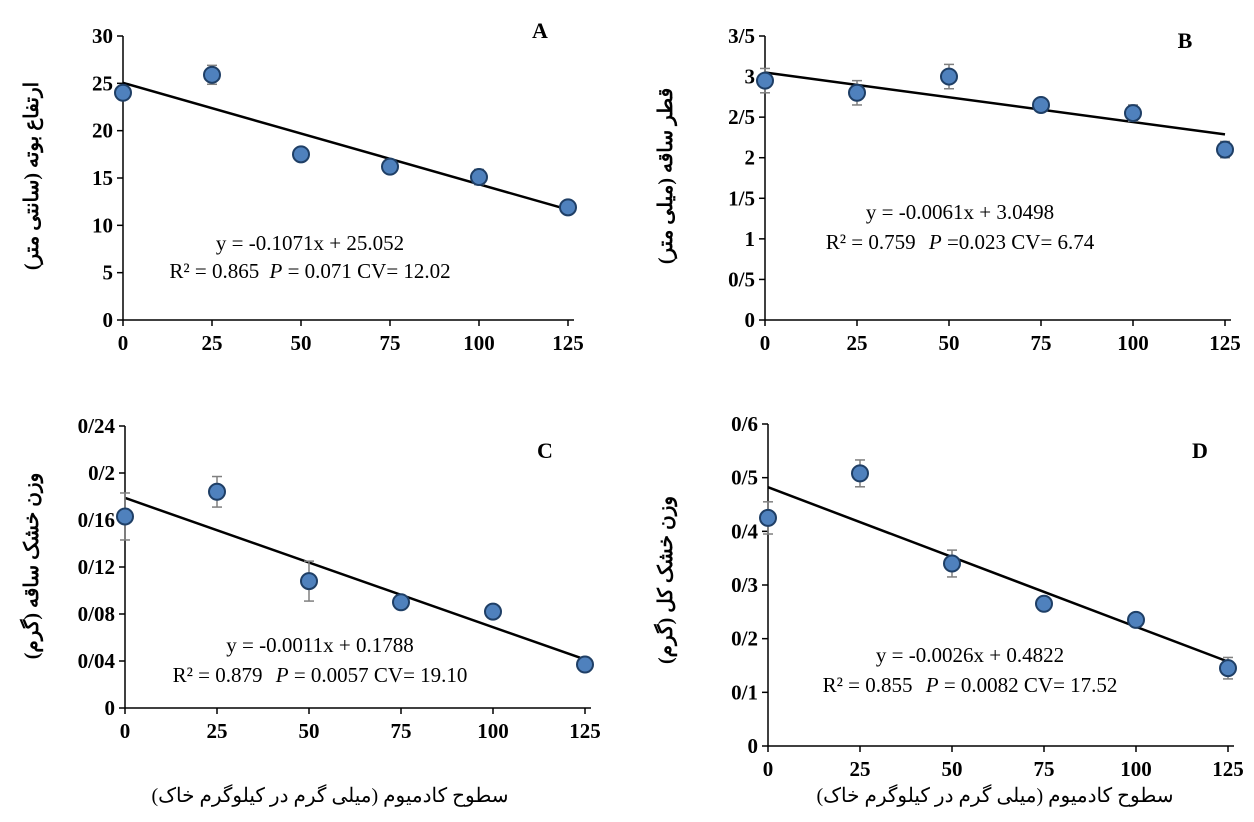 The width and height of the screenshot is (1254, 822). Describe the element at coordinates (665, 580) in the screenshot. I see `y-axis-label: وزن خشک کل (گرم)` at that location.